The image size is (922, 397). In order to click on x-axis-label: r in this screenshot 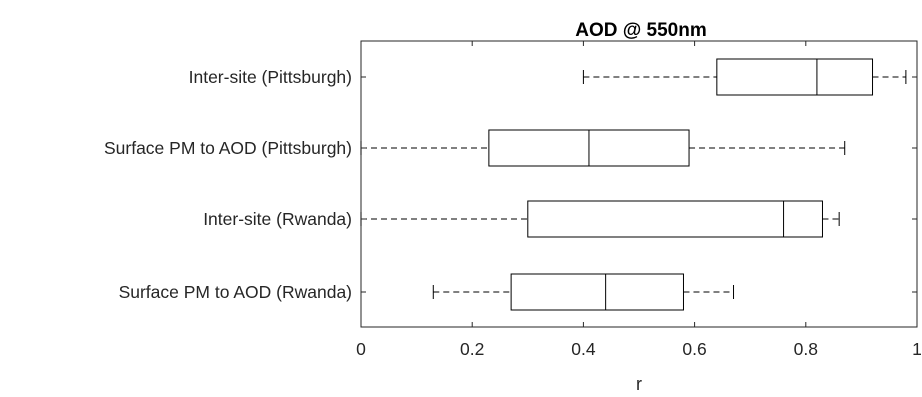, I will do `click(639, 384)`.